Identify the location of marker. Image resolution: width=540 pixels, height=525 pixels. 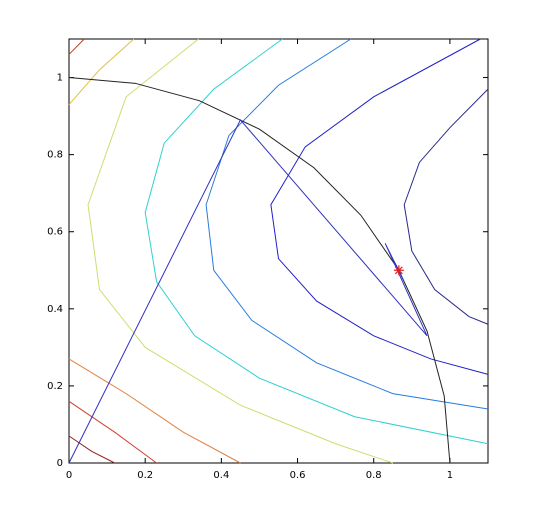
(398, 270).